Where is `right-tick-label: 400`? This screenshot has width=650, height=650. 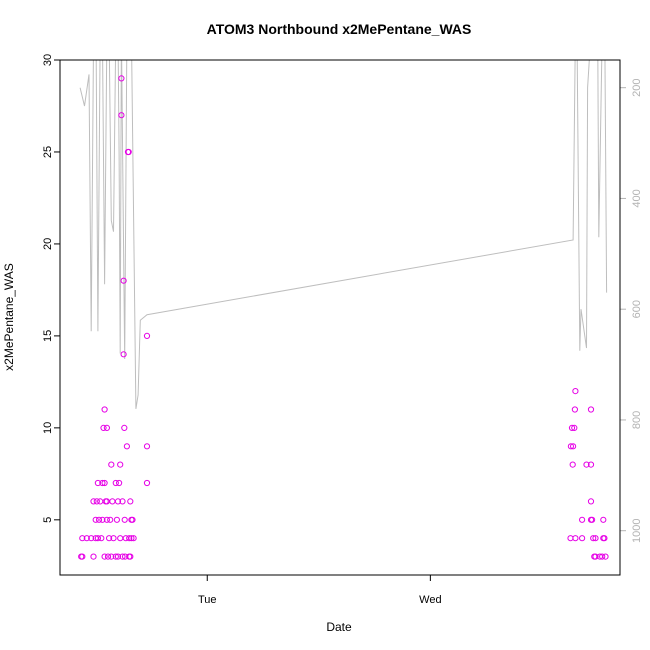
right-tick-label: 400 is located at coordinates (637, 198).